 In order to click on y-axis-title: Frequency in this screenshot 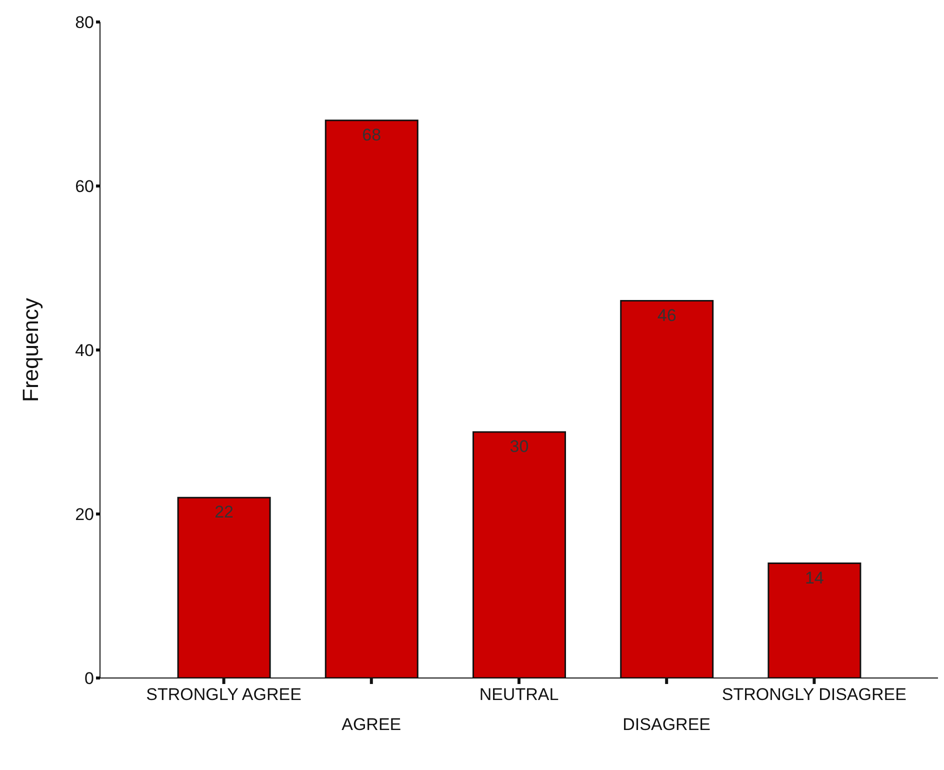, I will do `click(30, 350)`.